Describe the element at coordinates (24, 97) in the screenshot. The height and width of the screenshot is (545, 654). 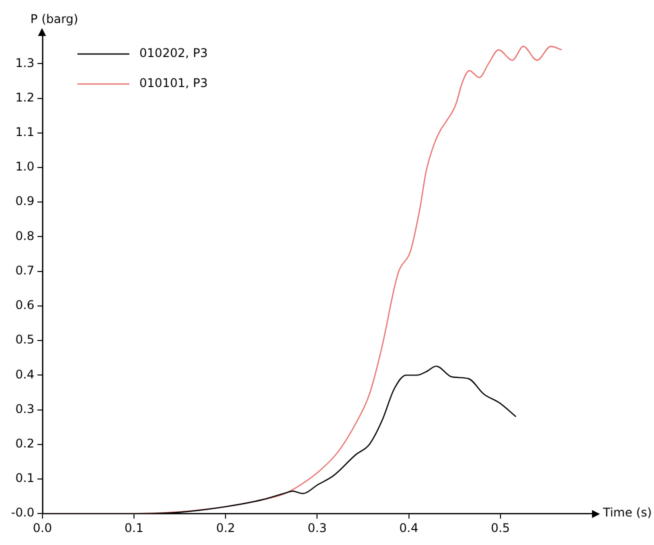
I see `y-tick-label: 1.2` at that location.